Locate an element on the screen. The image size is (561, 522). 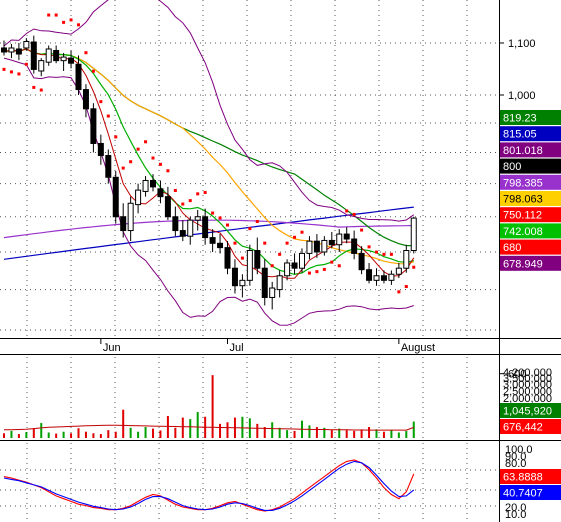
price-tick-label: 600 is located at coordinates (517, 375).